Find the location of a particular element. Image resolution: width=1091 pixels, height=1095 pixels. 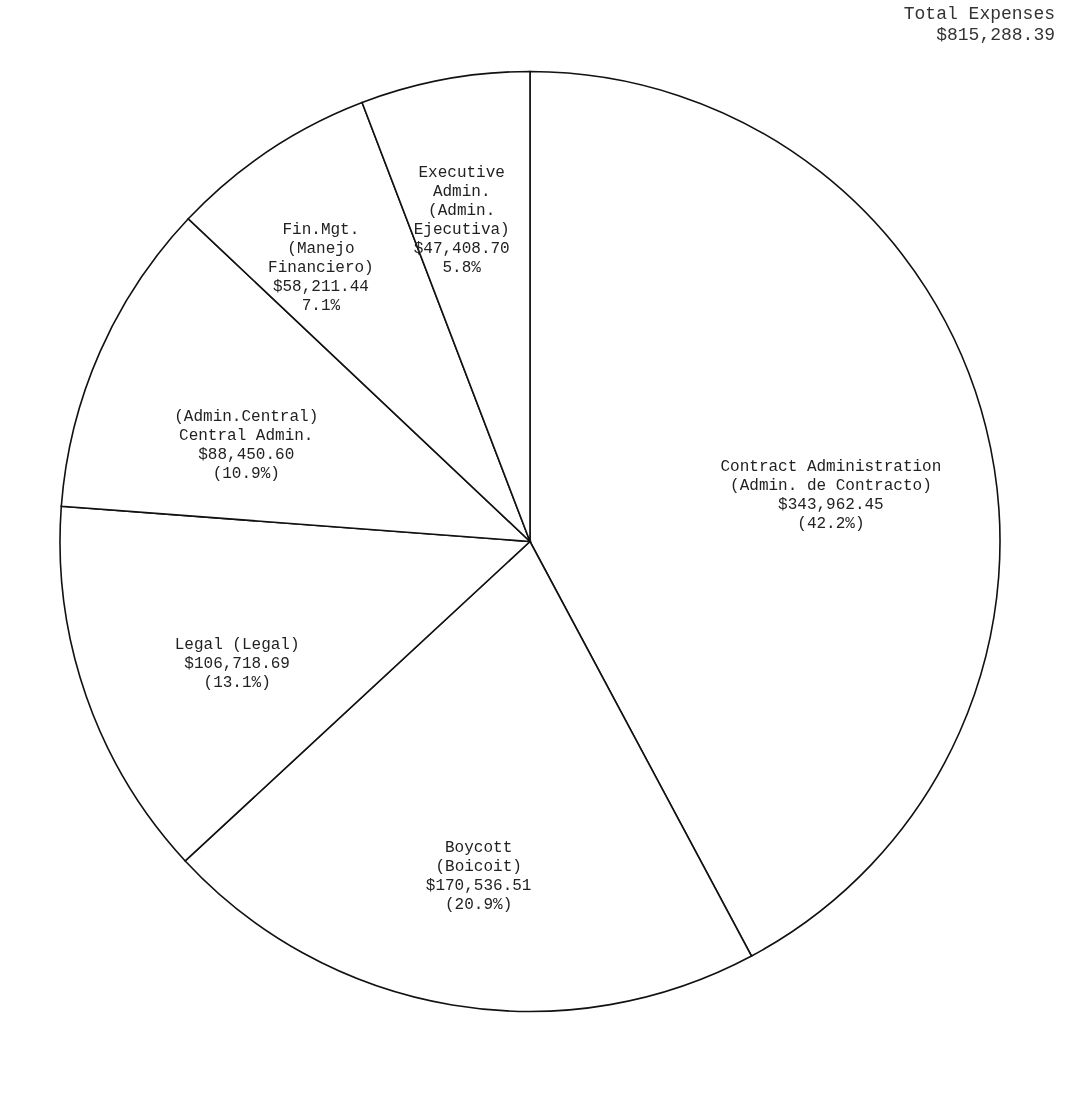

data-label: $170,536.51 (20.9%) is located at coordinates (478, 896).